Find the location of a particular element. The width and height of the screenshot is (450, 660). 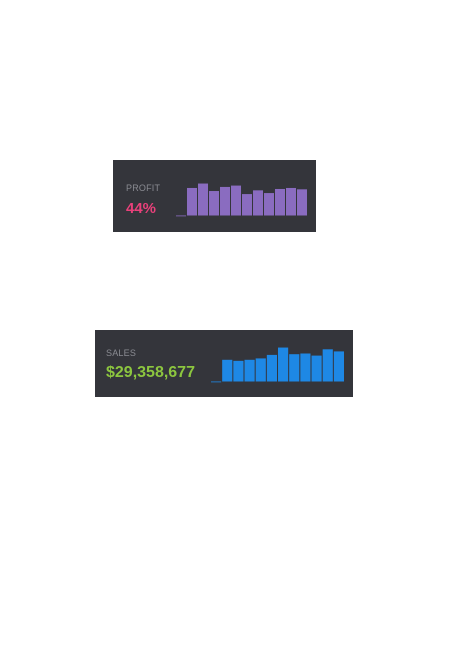

sales-sparkline is located at coordinates (277, 365).